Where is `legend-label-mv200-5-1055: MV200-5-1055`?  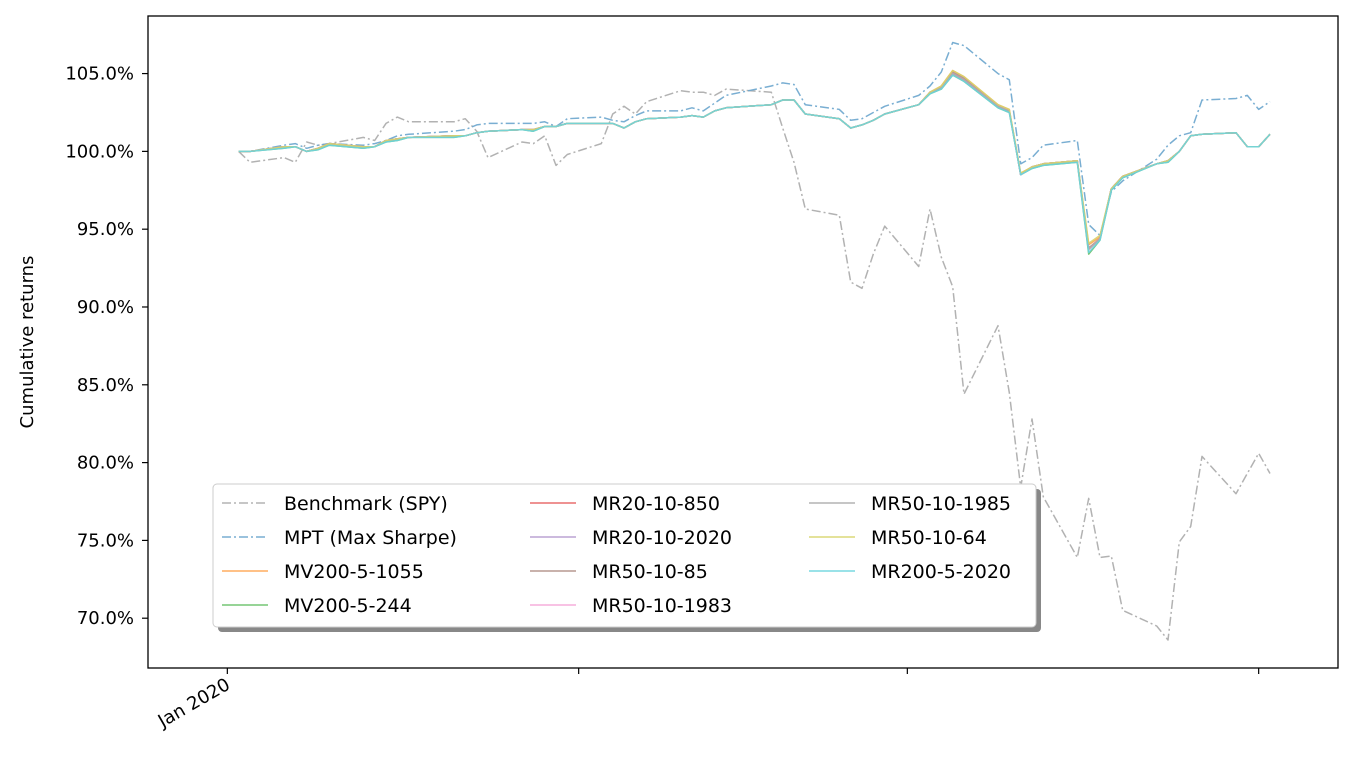 legend-label-mv200-5-1055: MV200-5-1055 is located at coordinates (354, 572).